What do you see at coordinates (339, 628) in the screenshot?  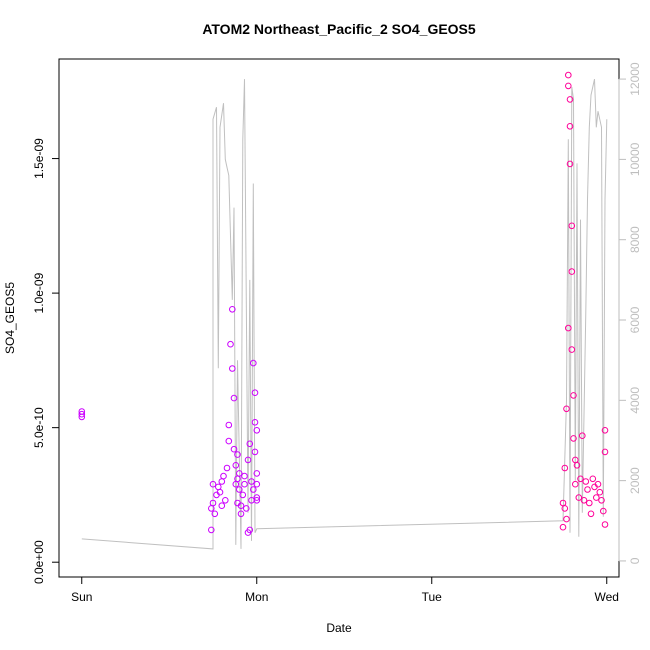 I see `x-axis-label: Date` at bounding box center [339, 628].